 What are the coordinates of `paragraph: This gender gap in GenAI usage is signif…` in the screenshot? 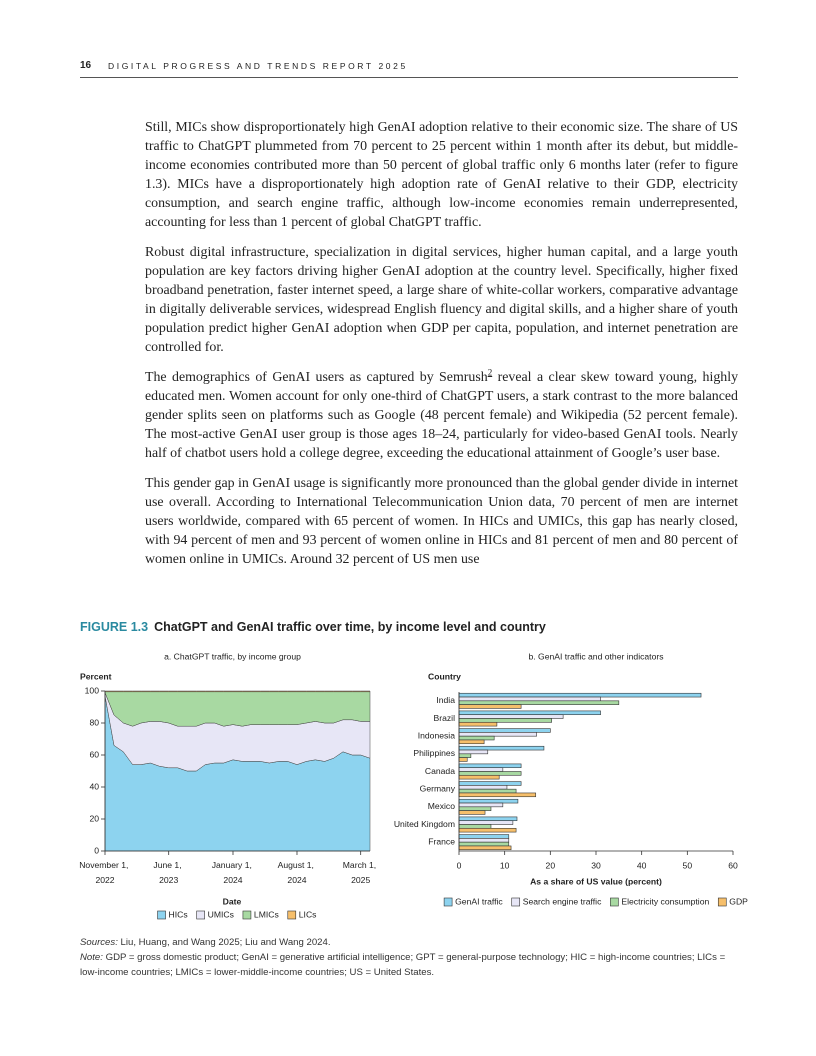 It's located at (441, 521).